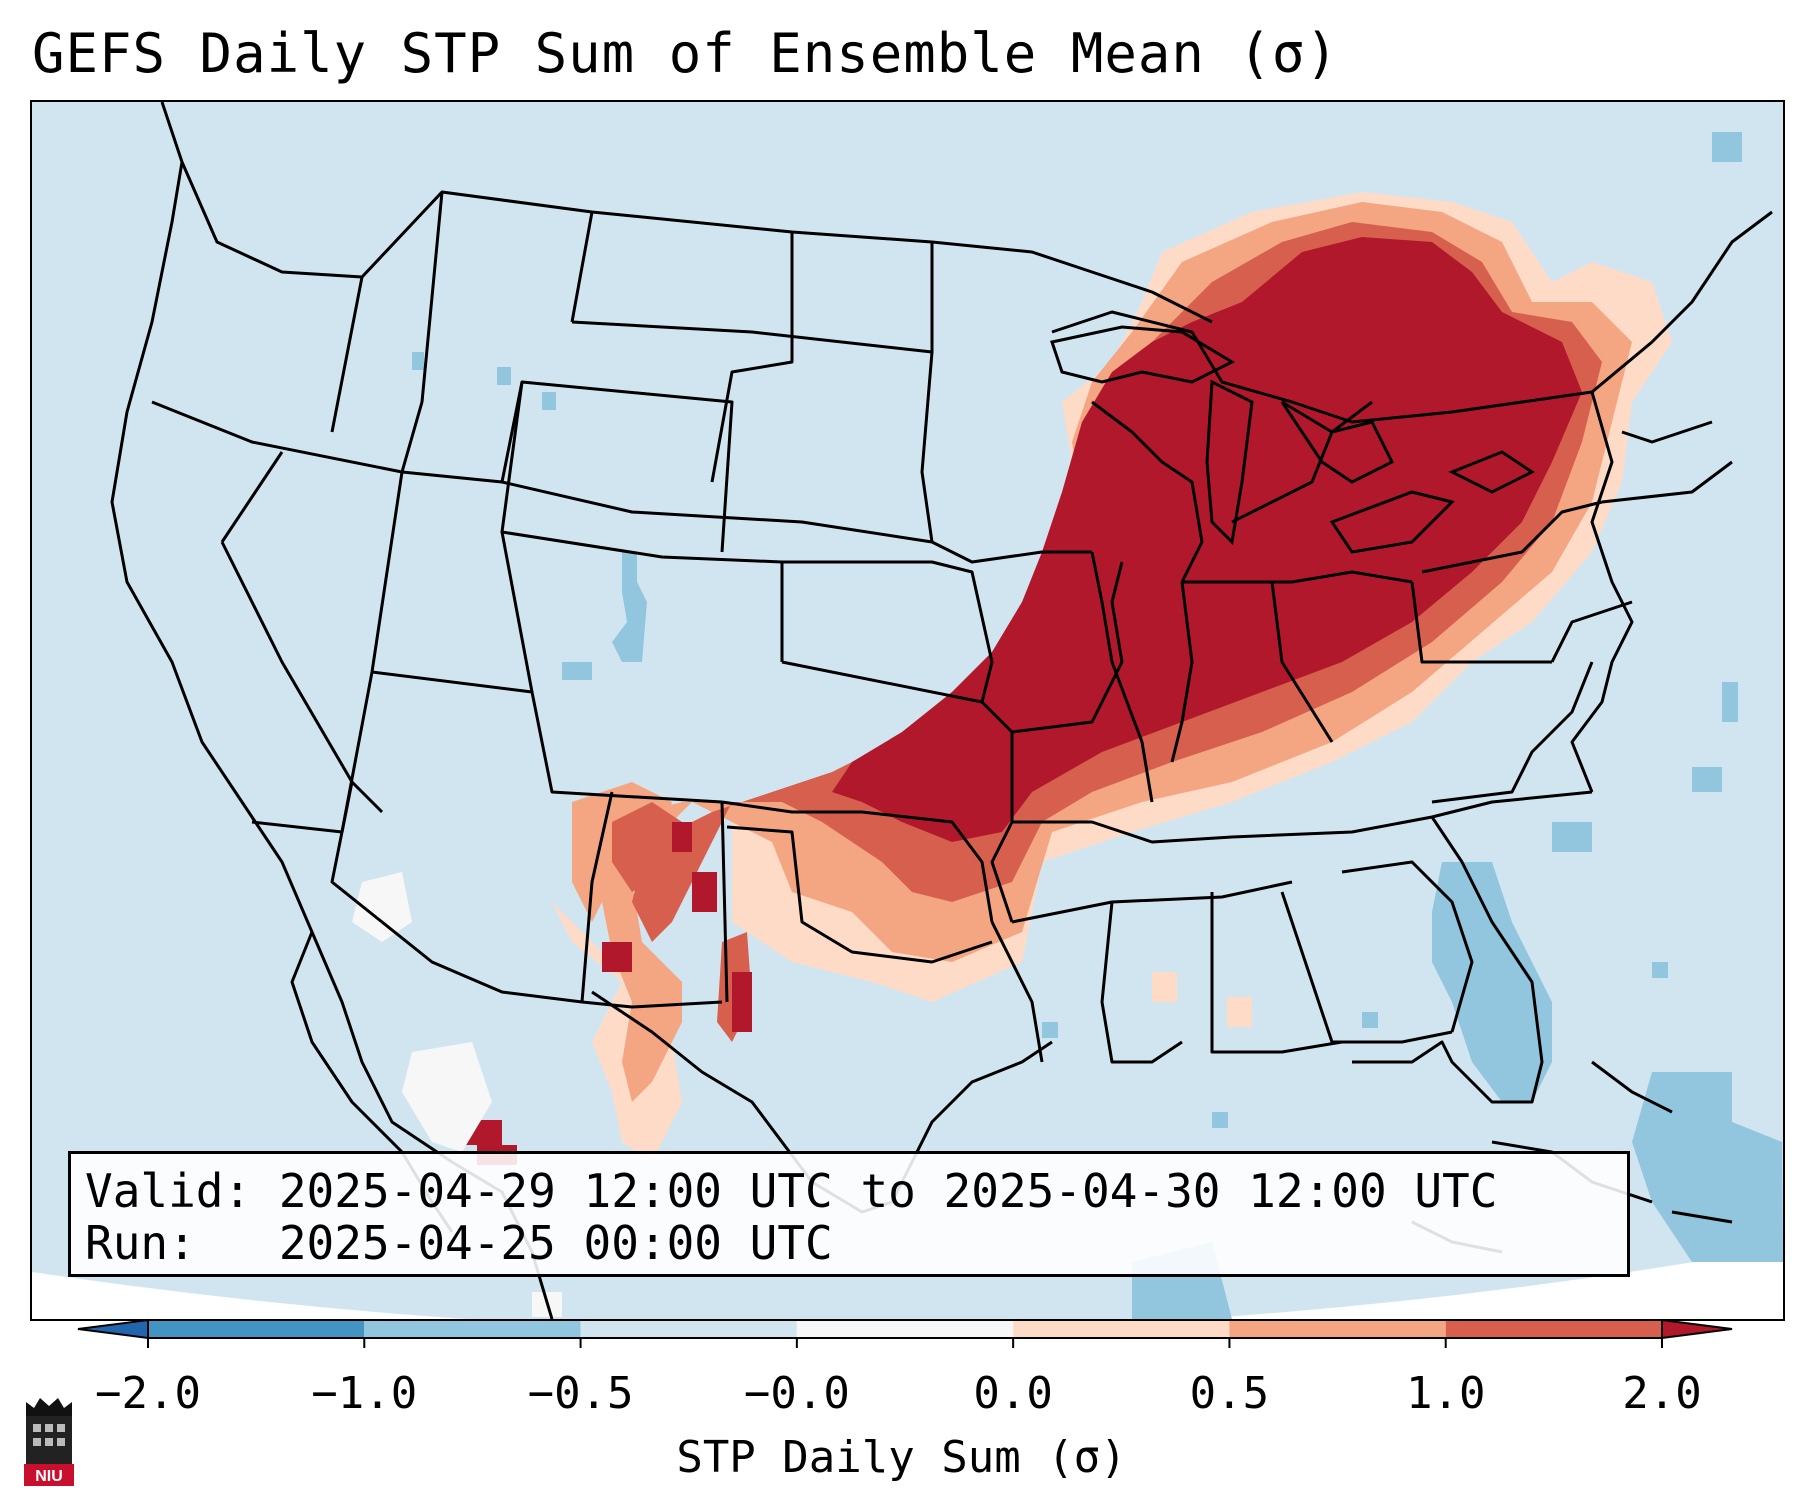  Describe the element at coordinates (148, 1393) in the screenshot. I see `colorbar-tick-label: −2.0` at that location.